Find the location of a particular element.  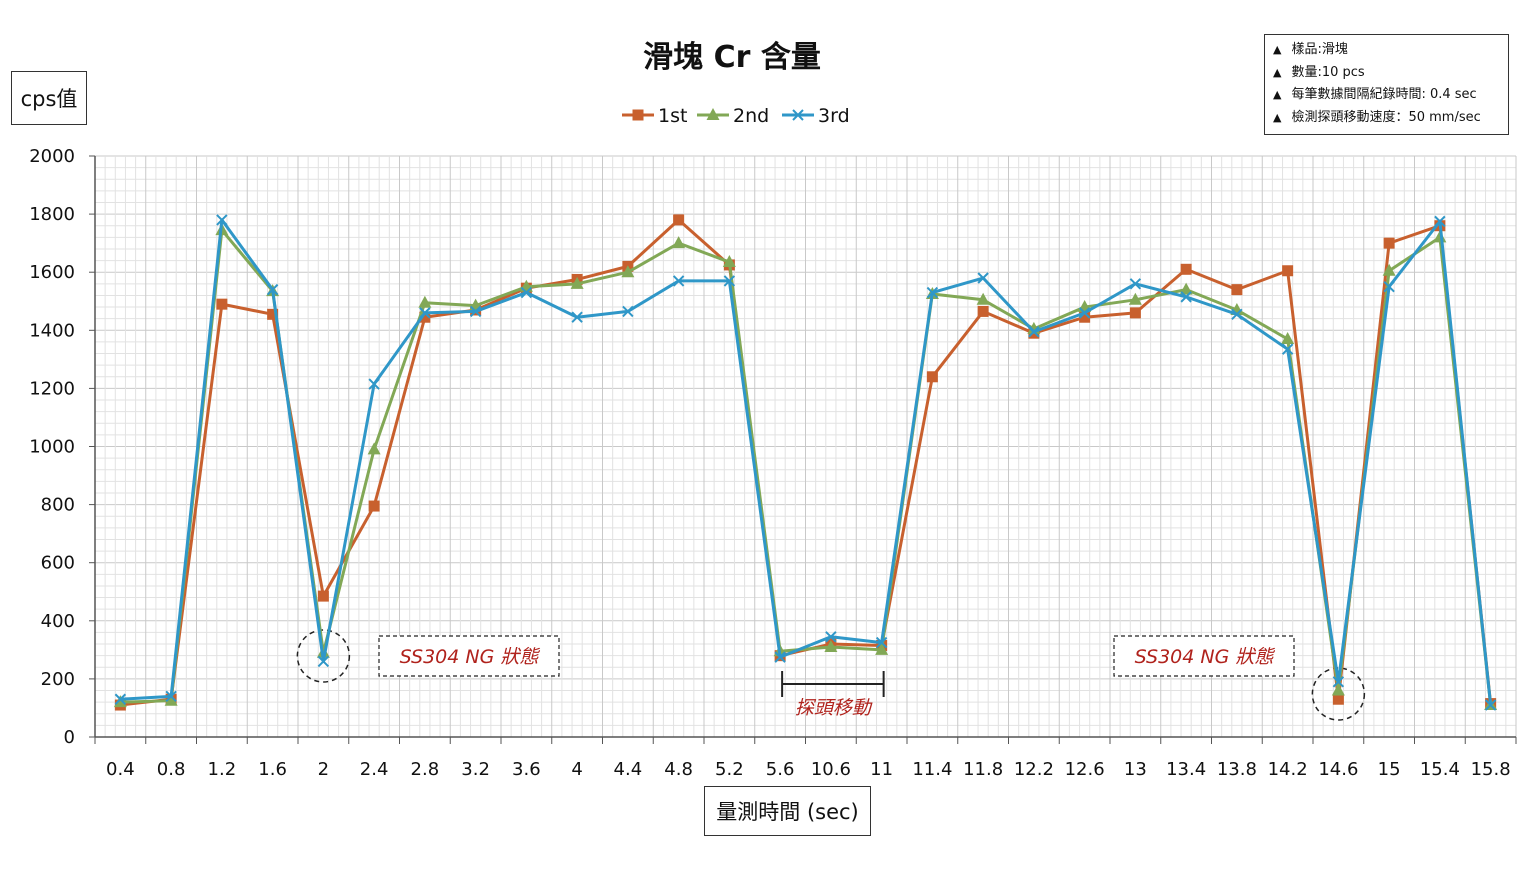

y-tick-label: 200 is located at coordinates (58, 679).